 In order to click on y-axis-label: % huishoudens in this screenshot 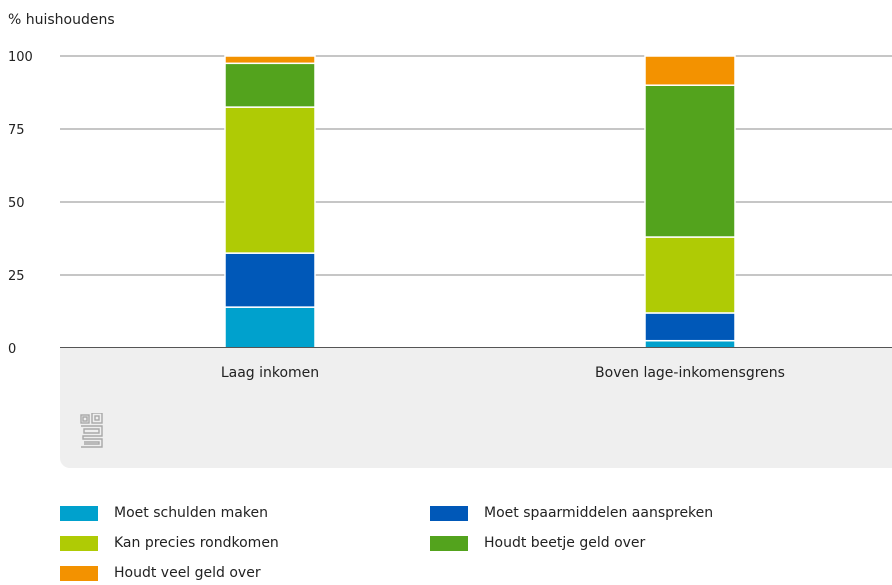, I will do `click(61, 20)`.